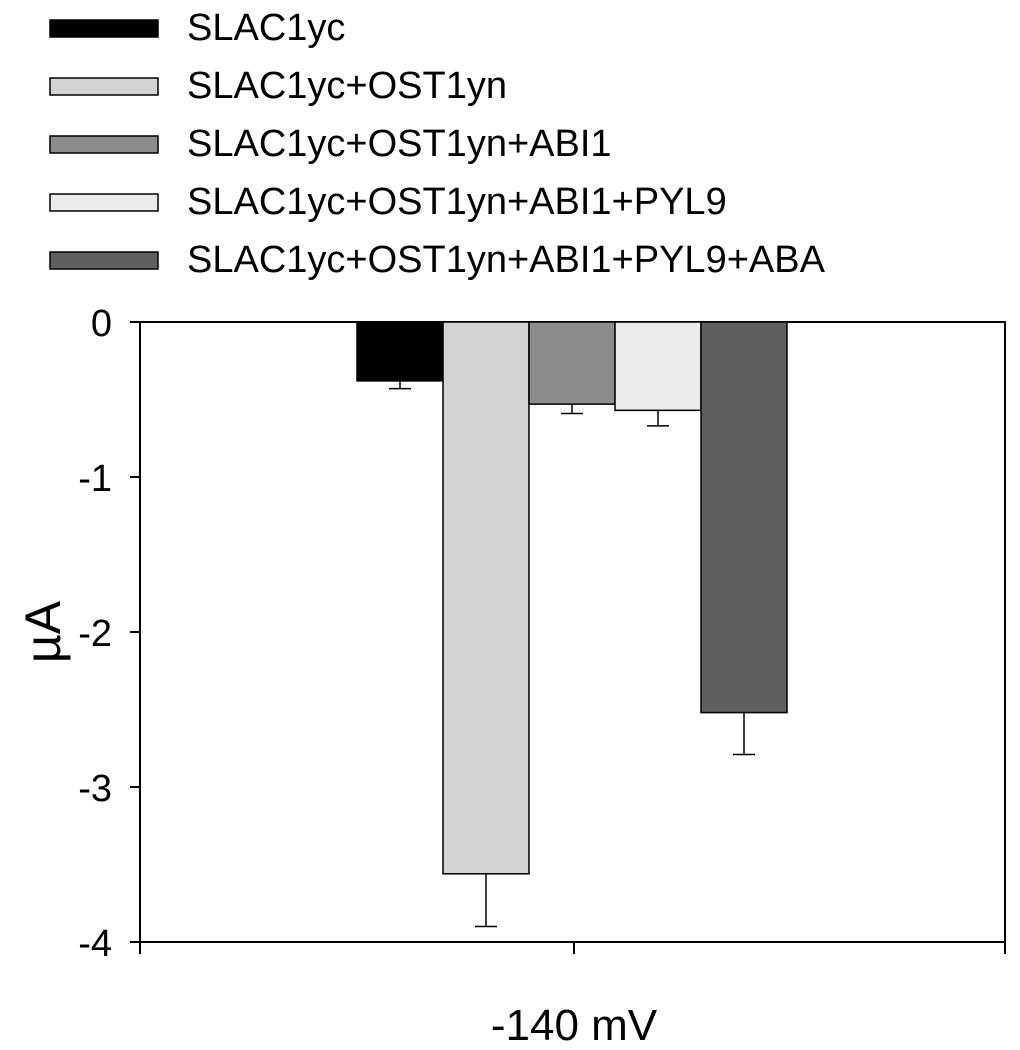 Image resolution: width=1020 pixels, height=1050 pixels. Describe the element at coordinates (95, 479) in the screenshot. I see `y-tick-label: -1` at that location.